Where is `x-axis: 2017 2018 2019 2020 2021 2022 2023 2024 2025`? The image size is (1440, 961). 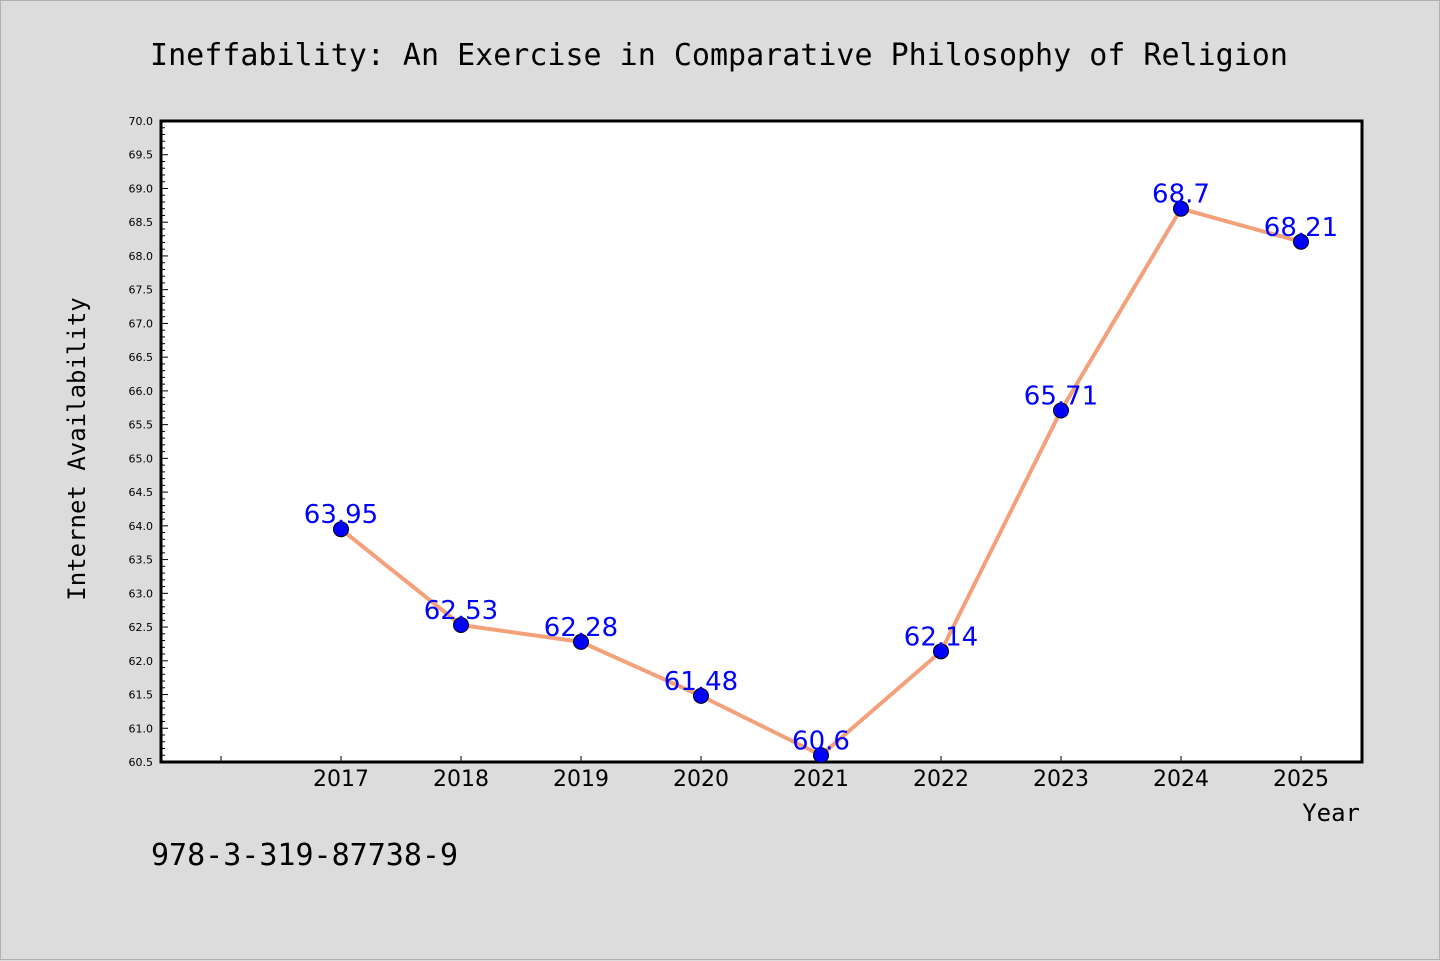 x-axis: 2017 2018 2019 2020 2021 2022 2023 2024 2025 is located at coordinates (774, 774).